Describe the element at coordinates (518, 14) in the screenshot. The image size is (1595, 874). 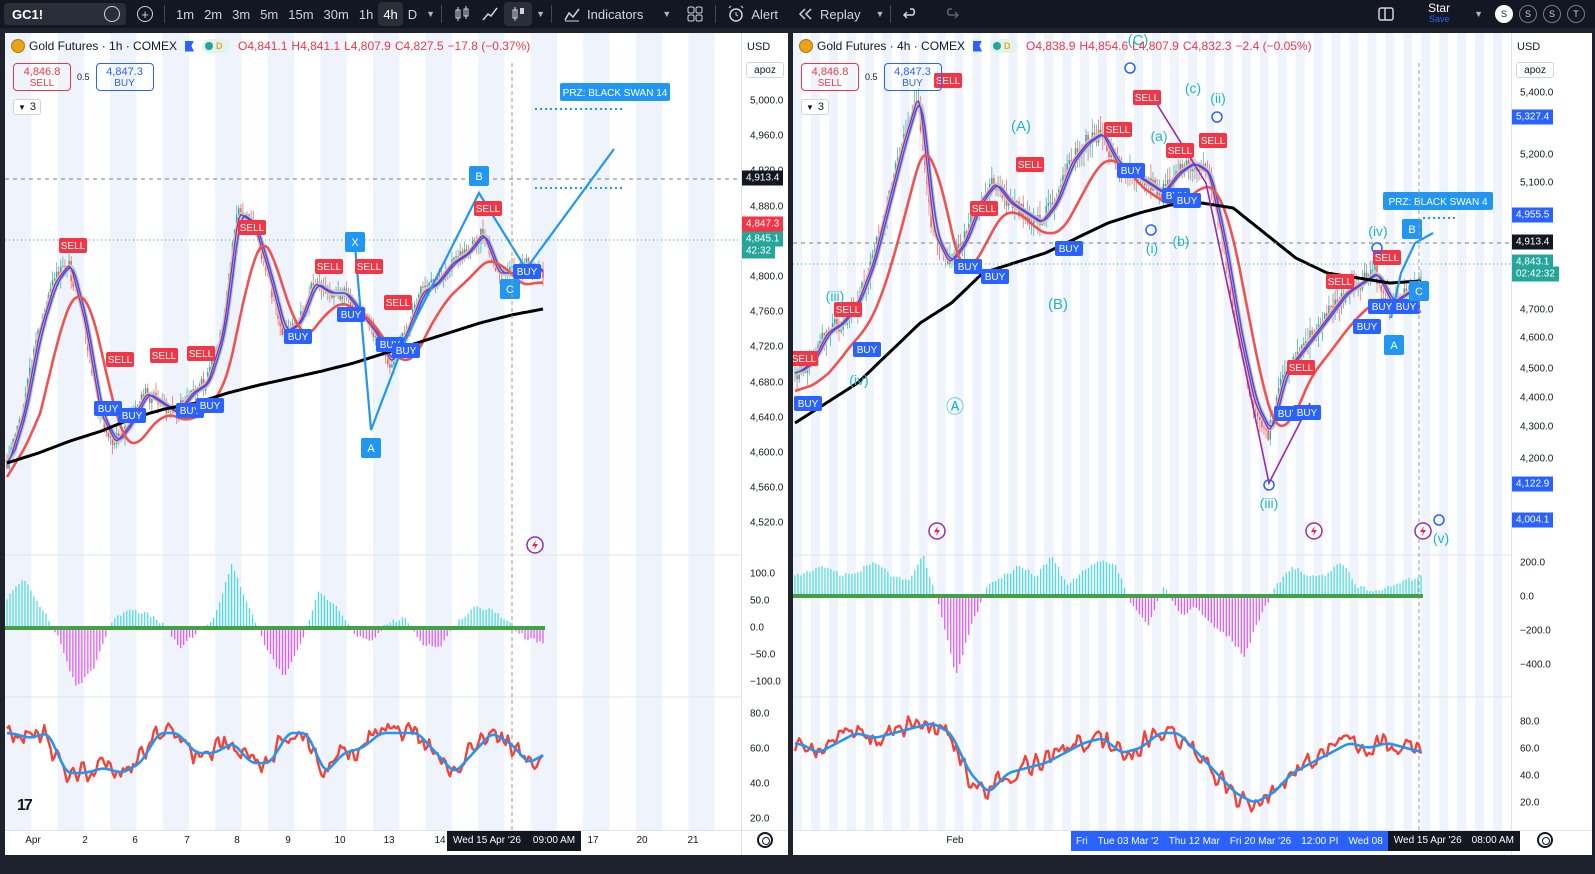
I see `candle-type-button` at that location.